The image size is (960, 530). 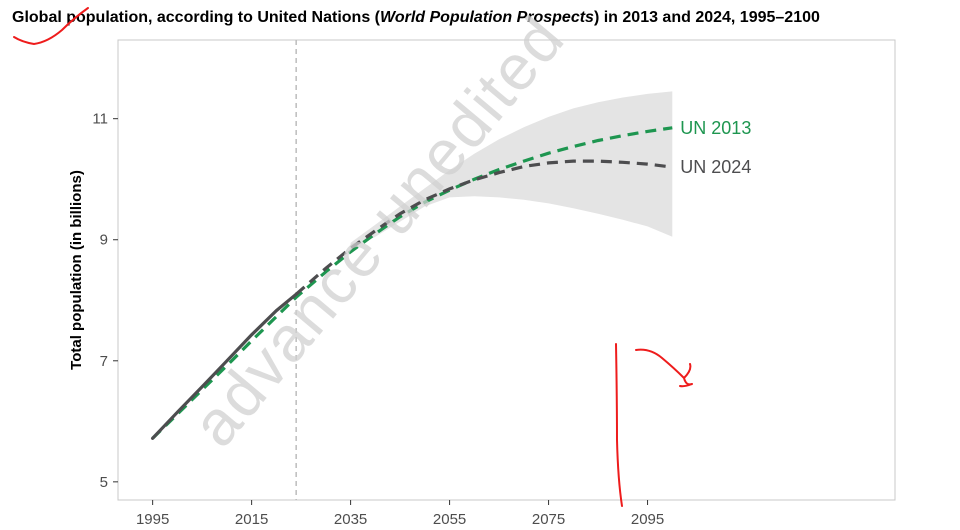 What do you see at coordinates (104, 361) in the screenshot?
I see `y-tick-label: 7` at bounding box center [104, 361].